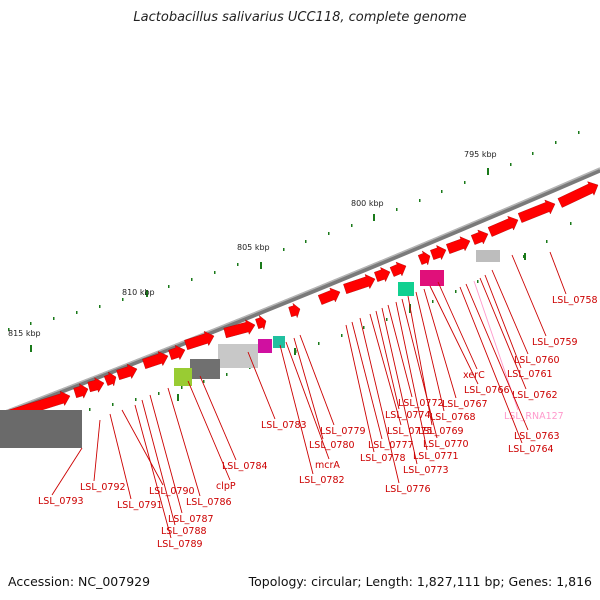 The width and height of the screenshot is (600, 600). What do you see at coordinates (575, 300) in the screenshot?
I see `gene-label: LSL_0758` at bounding box center [575, 300].